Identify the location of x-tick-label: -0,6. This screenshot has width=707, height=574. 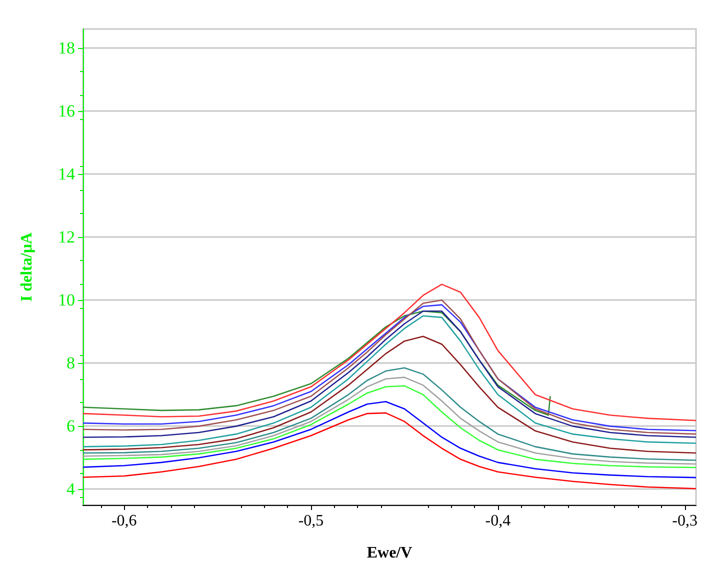
(124, 521).